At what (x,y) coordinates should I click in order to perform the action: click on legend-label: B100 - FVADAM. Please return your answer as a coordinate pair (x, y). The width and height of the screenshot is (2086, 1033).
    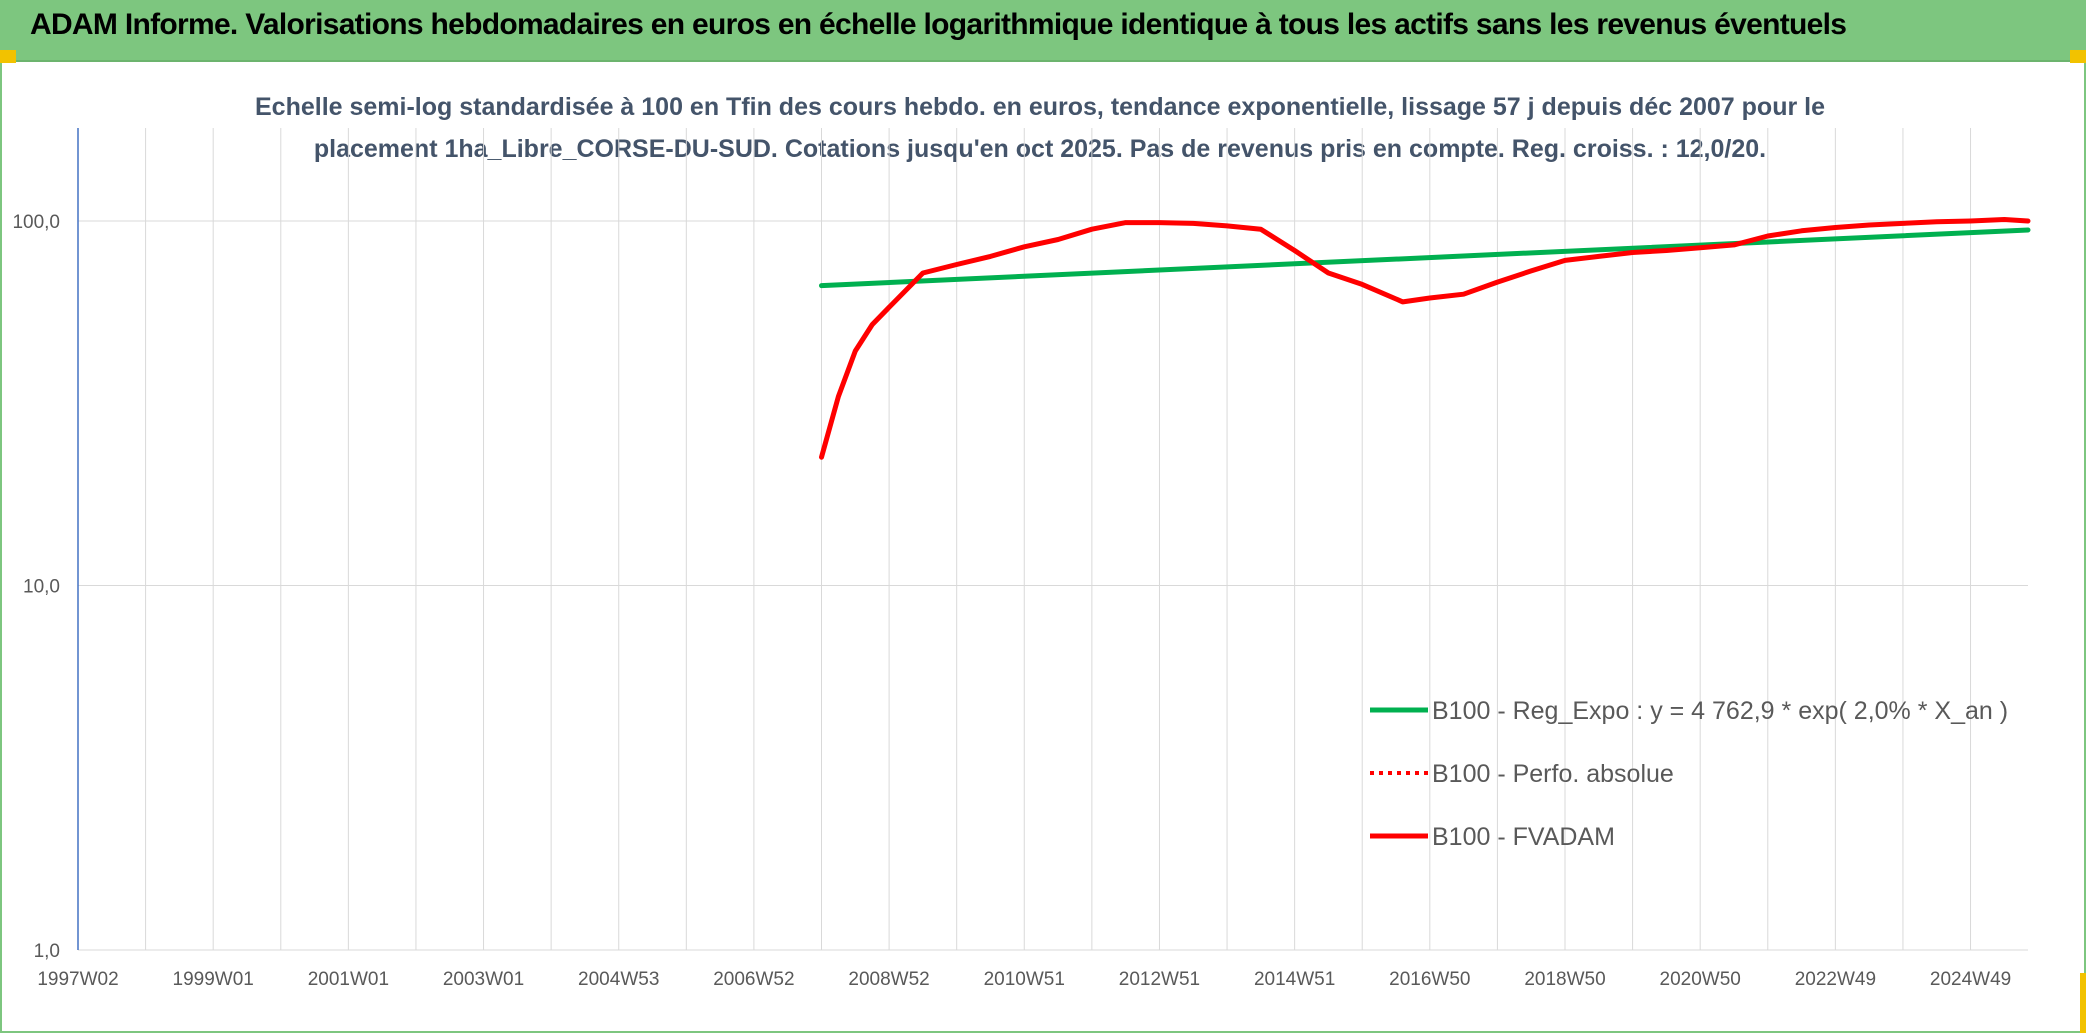
    Looking at the image, I should click on (1523, 837).